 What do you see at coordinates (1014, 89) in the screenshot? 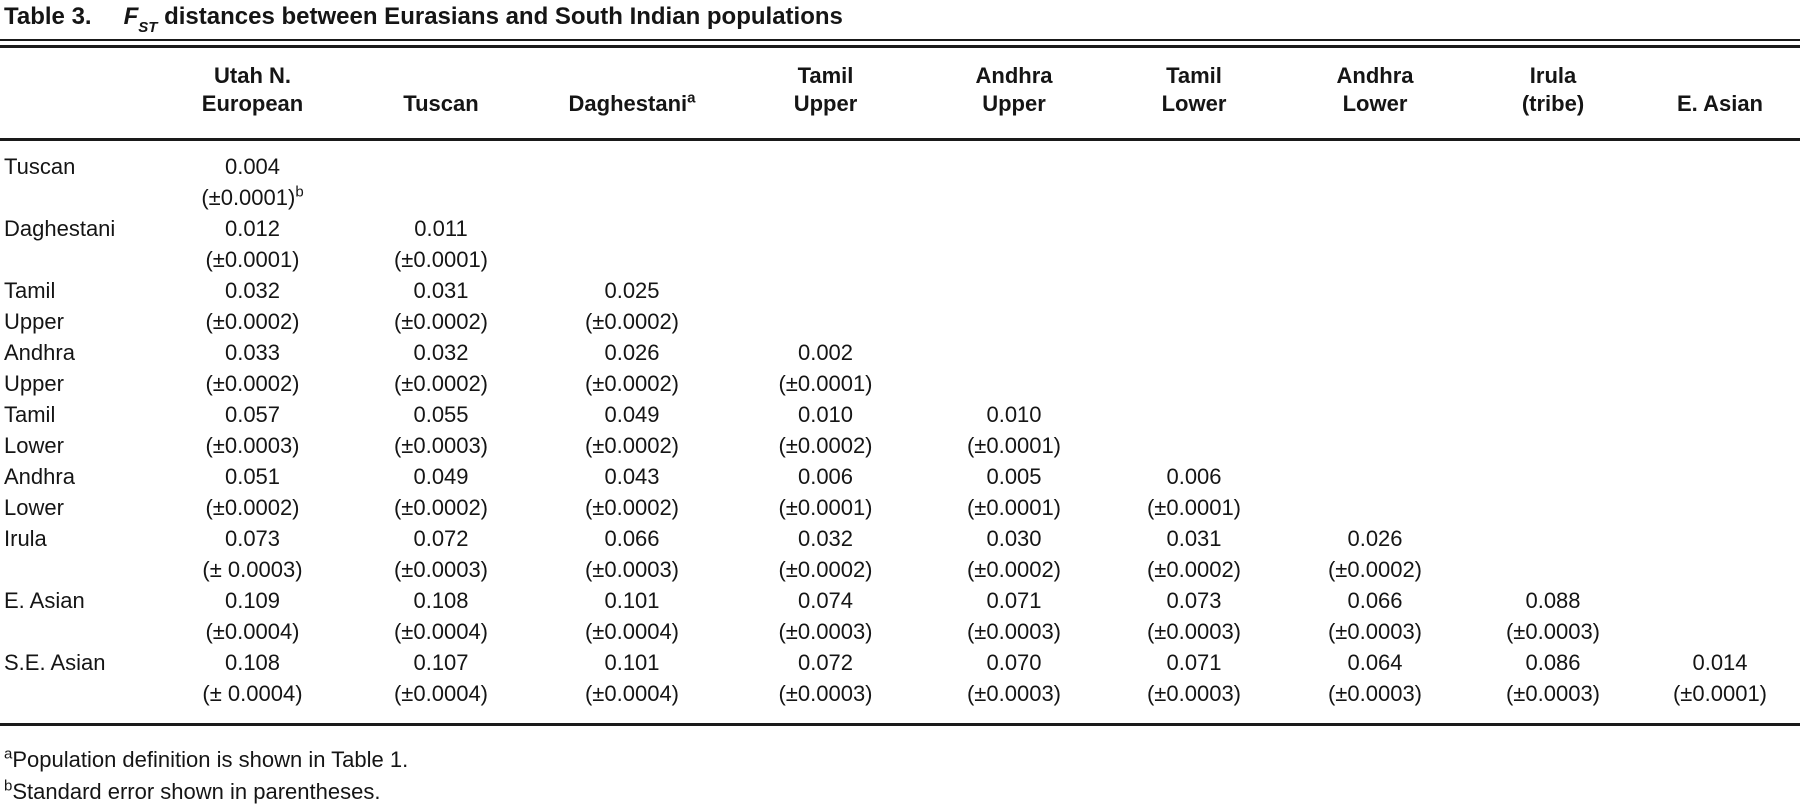
I see `column-header: Andhra Upper` at bounding box center [1014, 89].